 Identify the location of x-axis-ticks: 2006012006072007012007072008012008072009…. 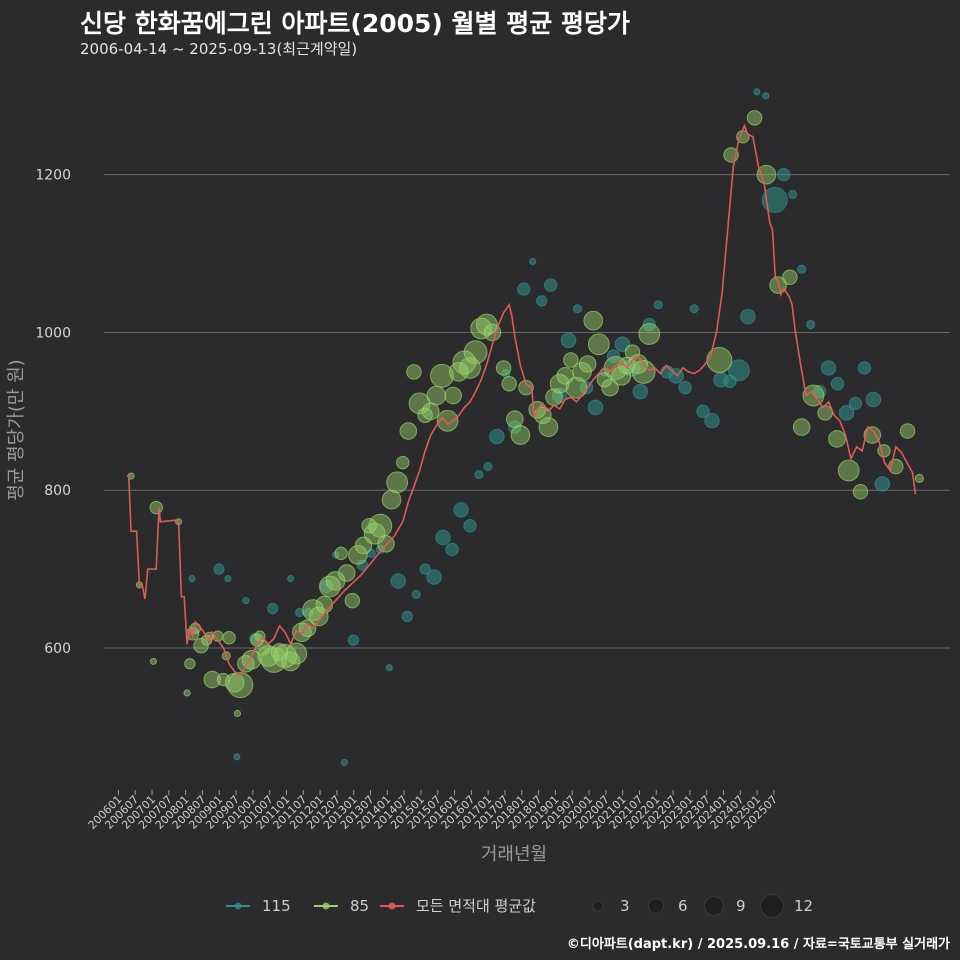
(433, 811).